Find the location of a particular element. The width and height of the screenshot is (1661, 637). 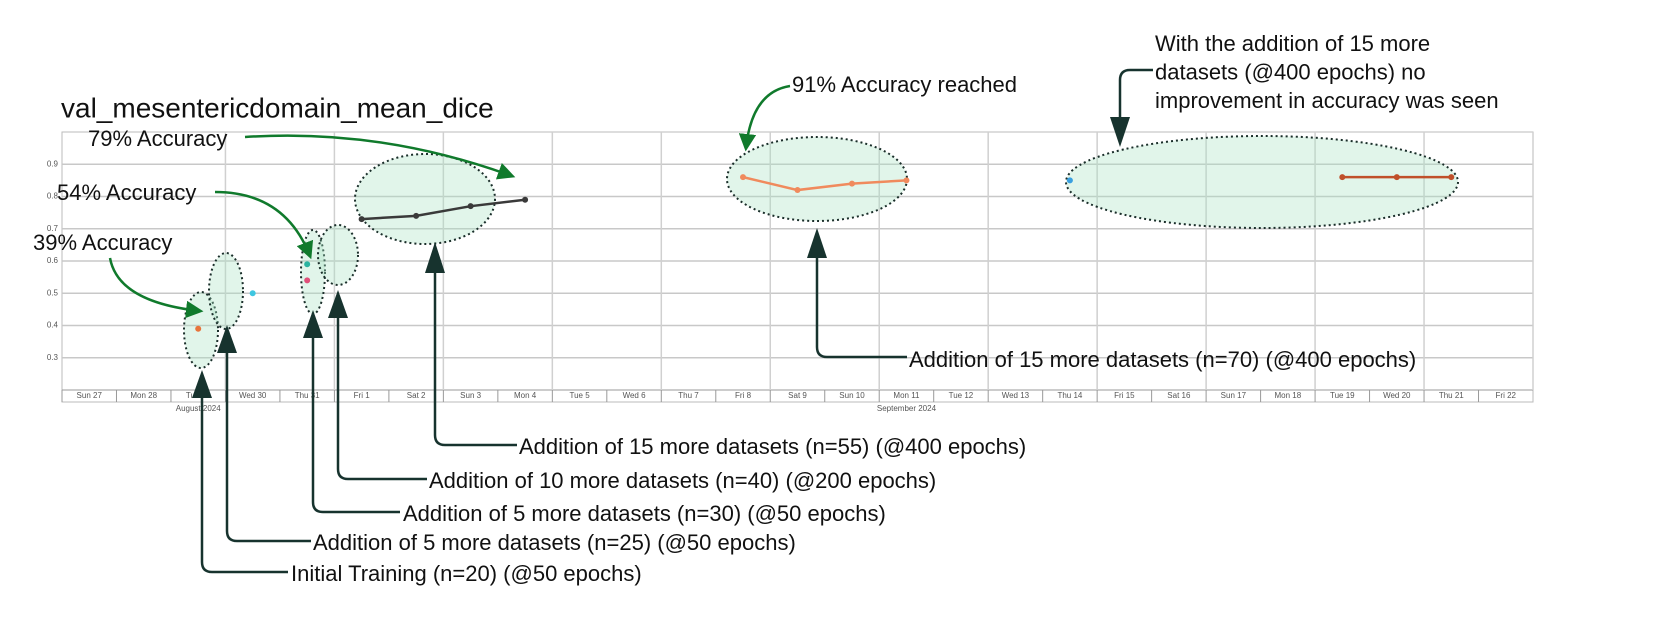

x-tick-label: Sun 17 is located at coordinates (1234, 395).